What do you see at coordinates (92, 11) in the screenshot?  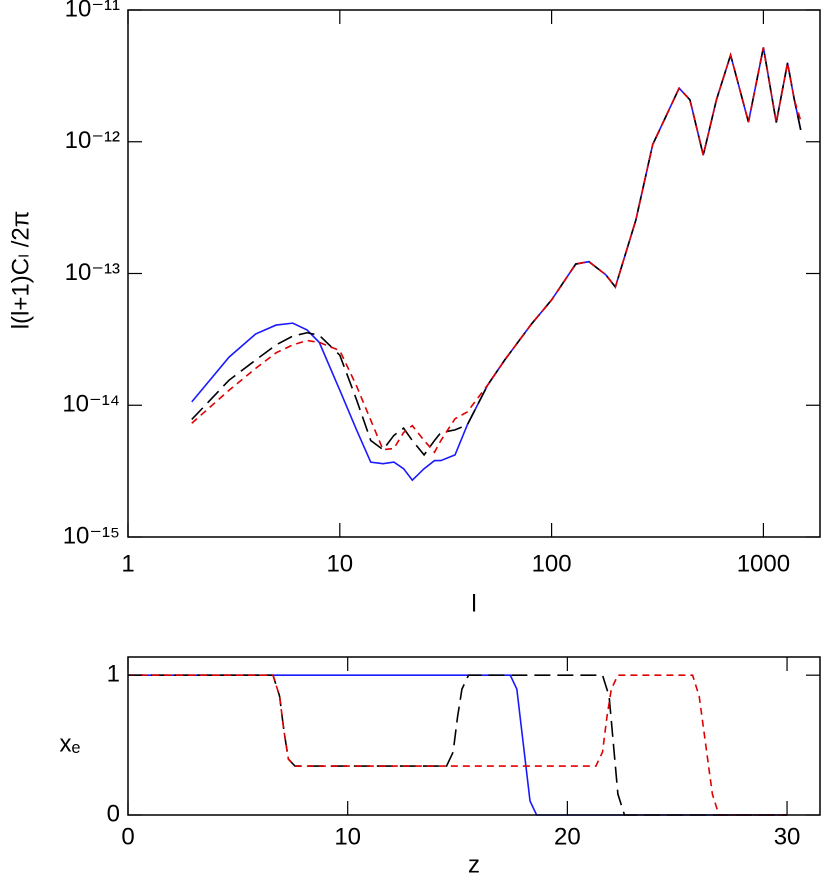 I see `y-tick-label: 10⁻¹¹` at bounding box center [92, 11].